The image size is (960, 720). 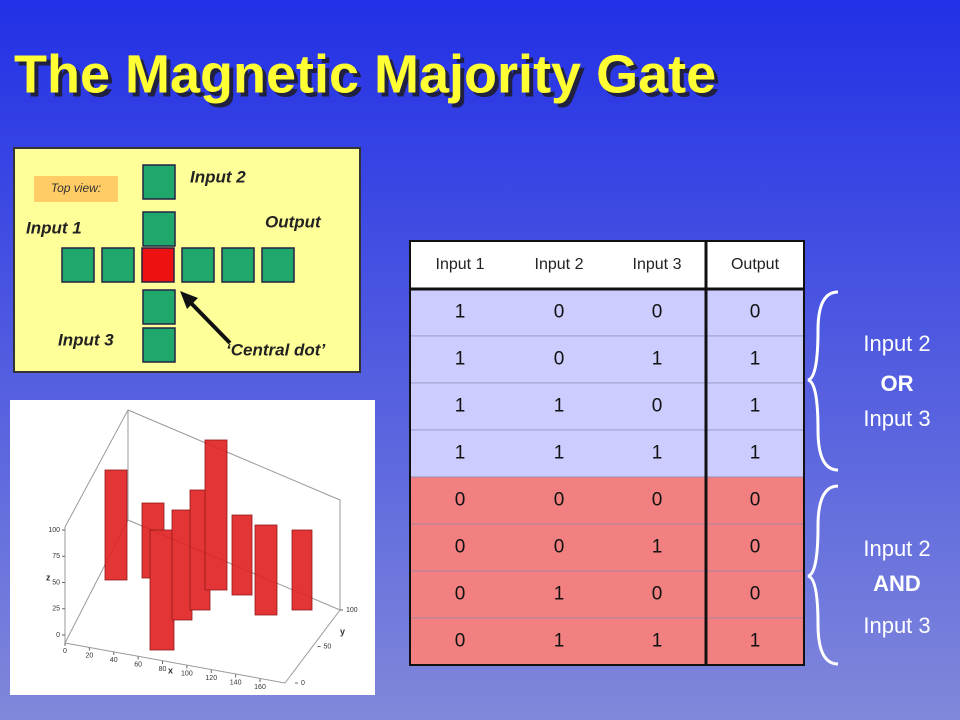 I want to click on x-tick-label: 120, so click(x=211, y=678).